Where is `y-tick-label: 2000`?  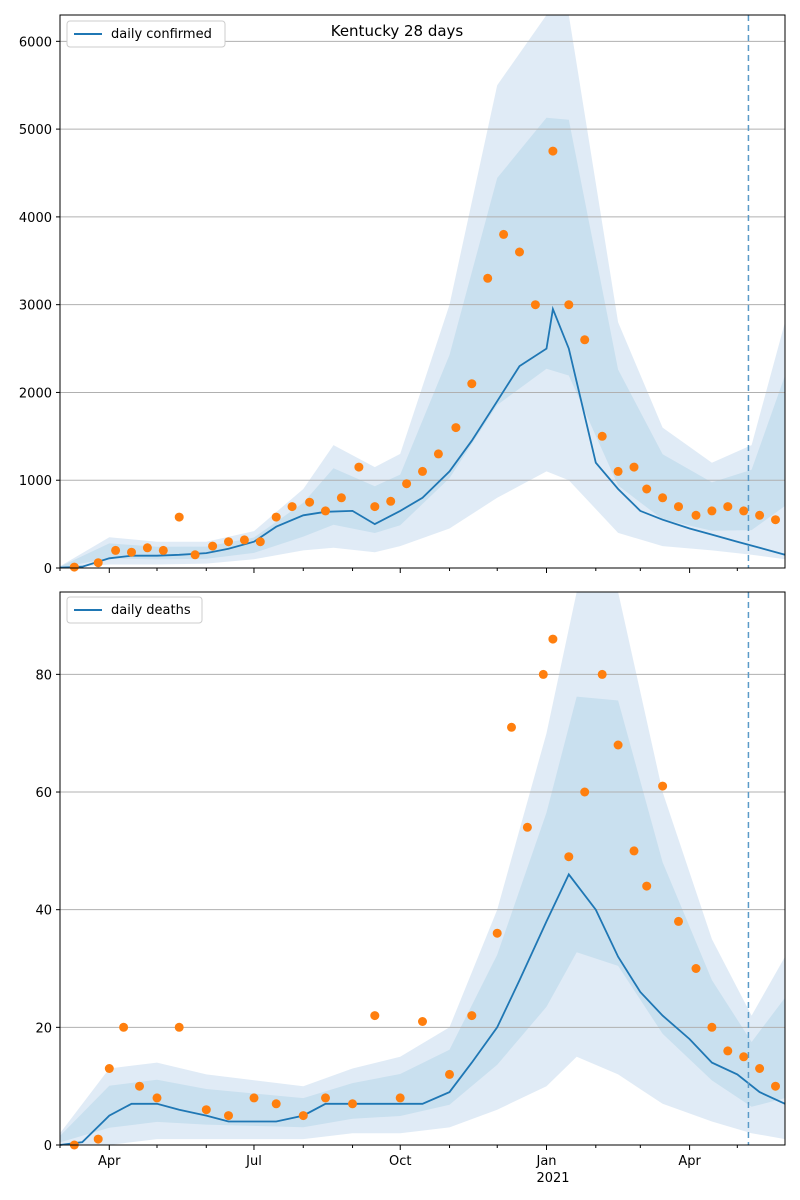
y-tick-label: 2000 is located at coordinates (35, 393).